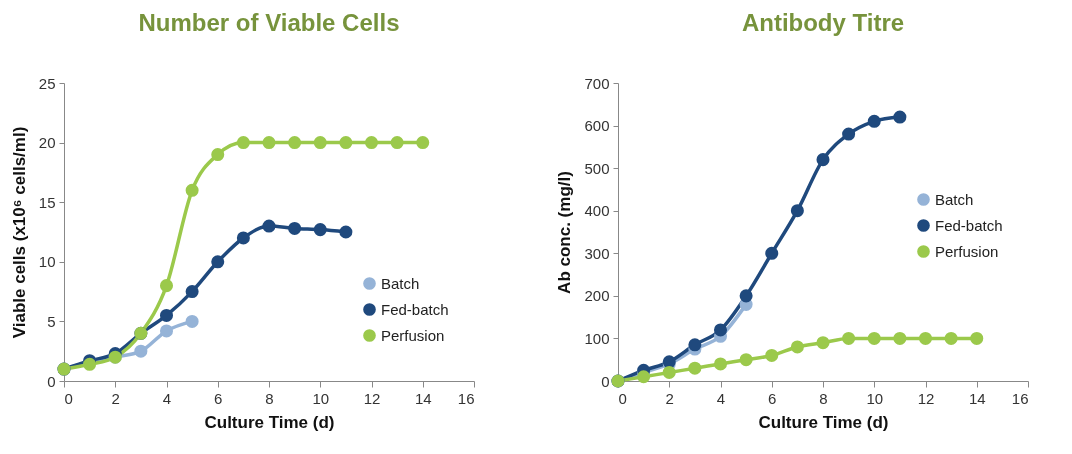 This screenshot has width=1072, height=454. What do you see at coordinates (565, 232) in the screenshot?
I see `y-axis-title: Ab conc. (mg/l)` at bounding box center [565, 232].